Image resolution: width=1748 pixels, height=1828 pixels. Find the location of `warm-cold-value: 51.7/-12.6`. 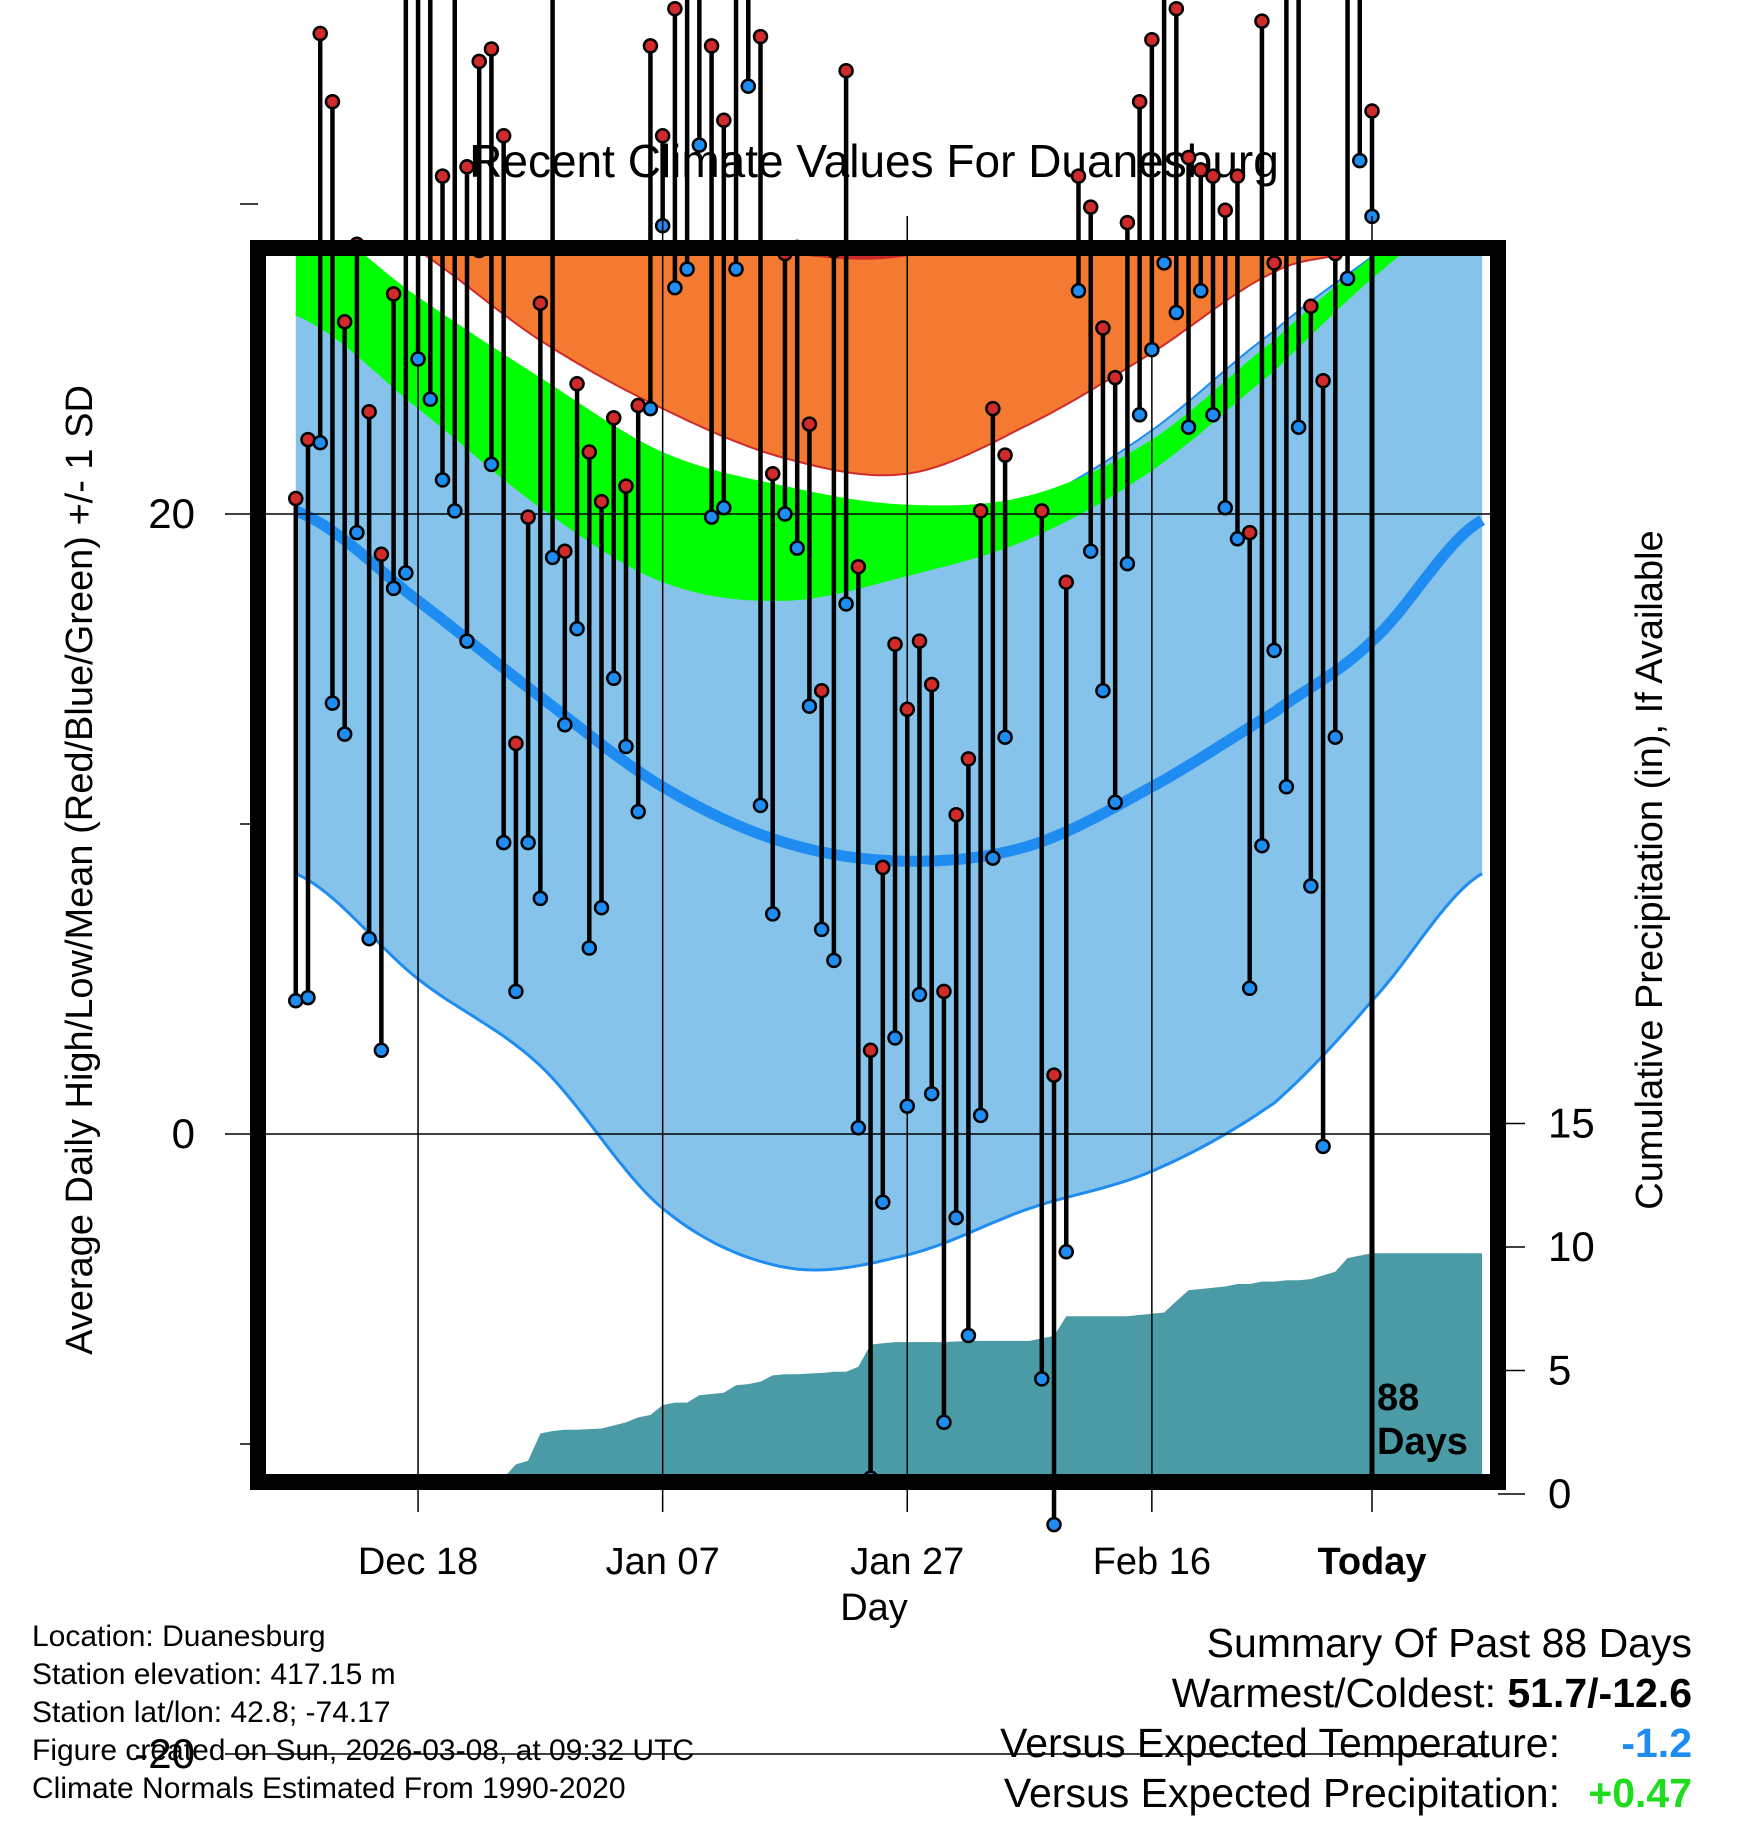

warm-cold-value: 51.7/-12.6 is located at coordinates (1599, 1693).